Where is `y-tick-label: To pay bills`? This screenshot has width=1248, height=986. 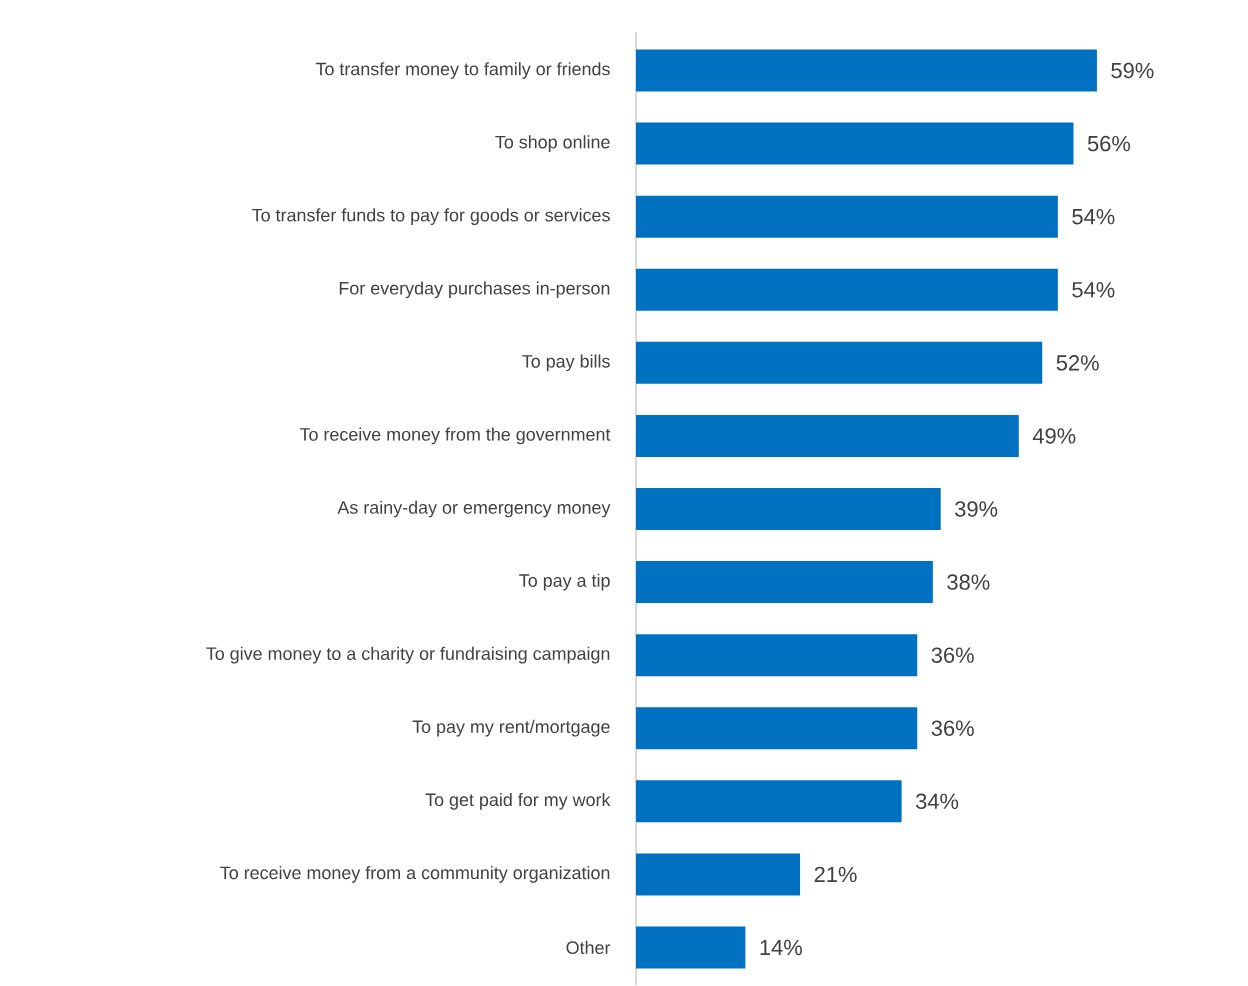
y-tick-label: To pay bills is located at coordinates (566, 363).